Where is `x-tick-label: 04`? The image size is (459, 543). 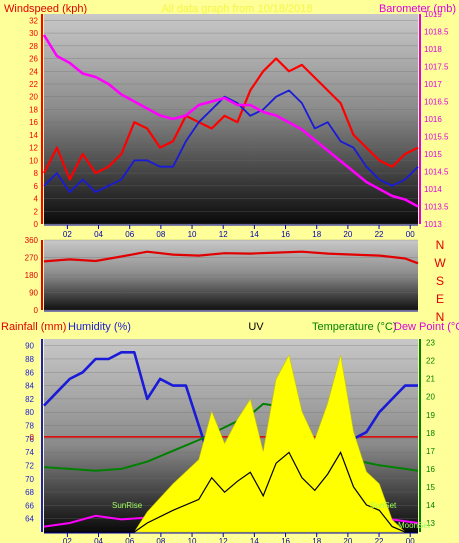
x-tick-label: 04 is located at coordinates (98, 540).